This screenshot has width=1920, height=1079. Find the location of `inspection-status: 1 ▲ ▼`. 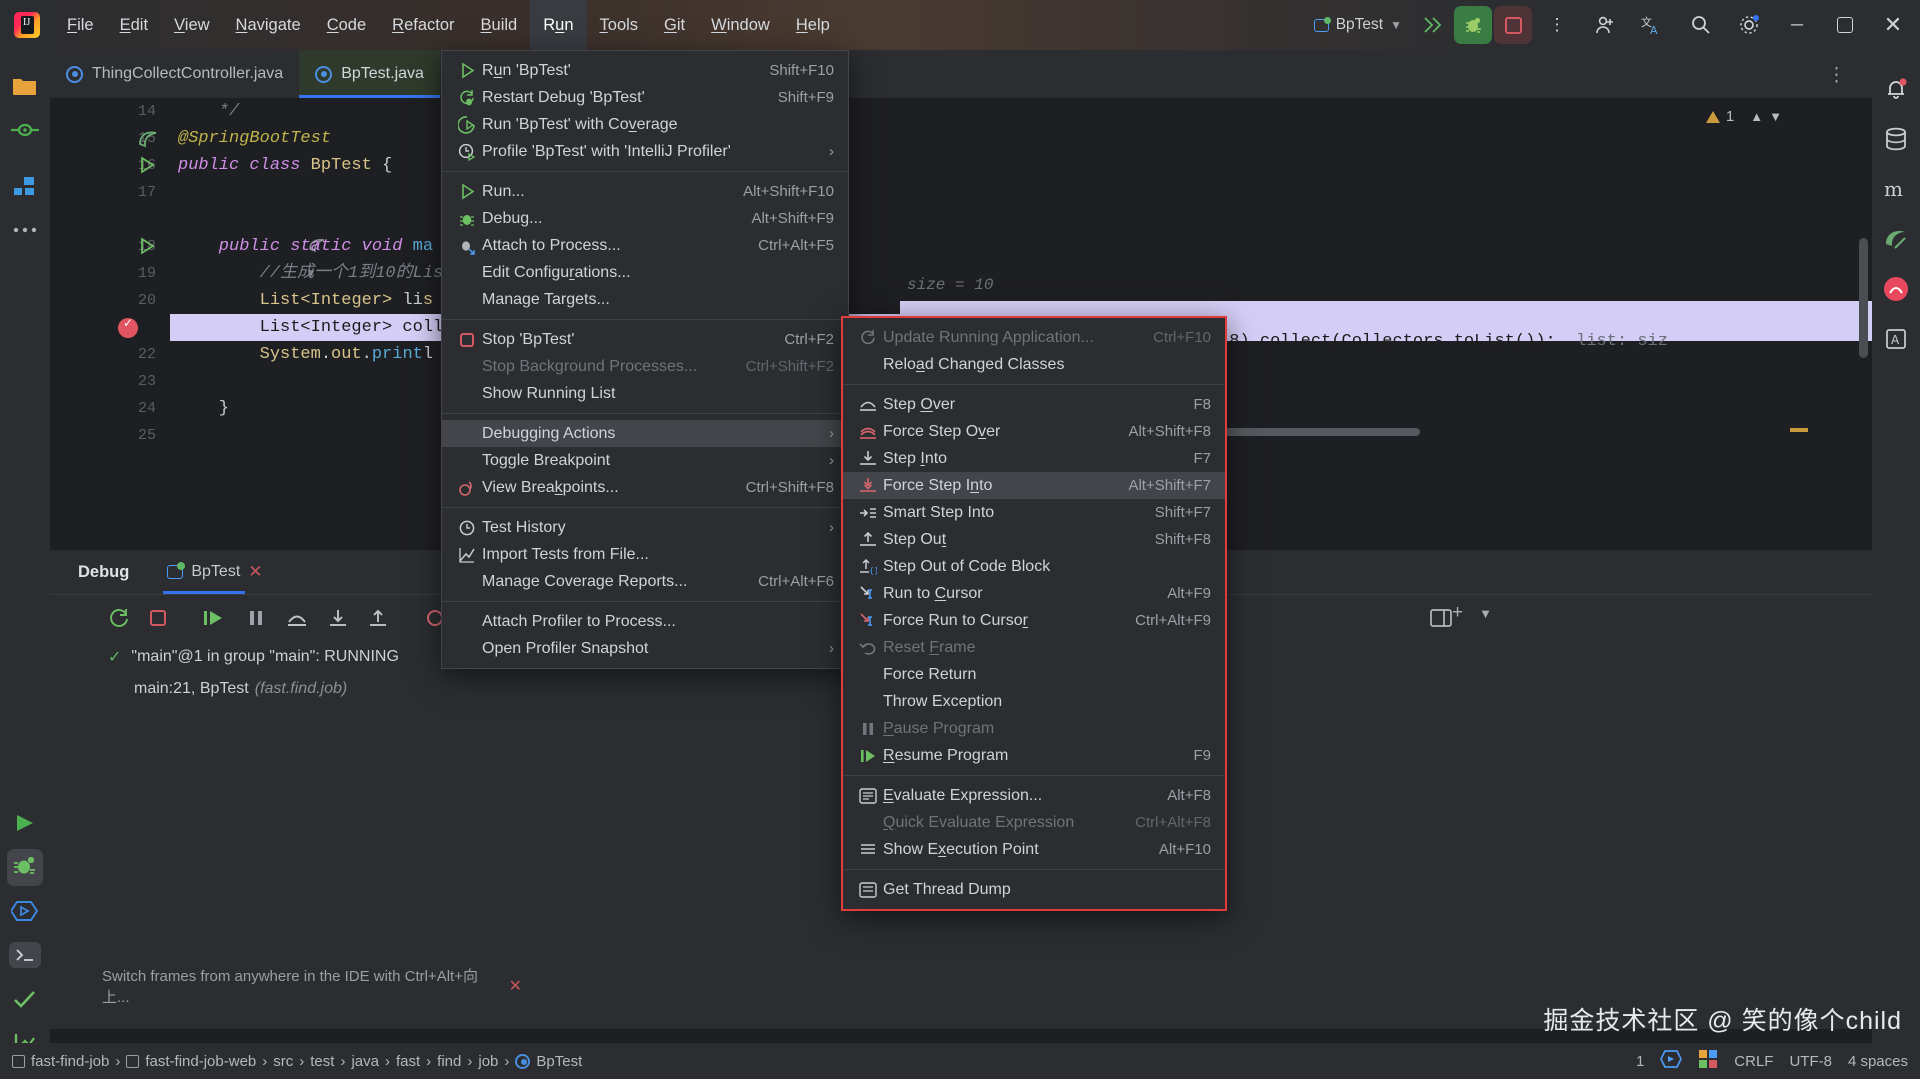

inspection-status: 1 ▲ ▼ is located at coordinates (1743, 116).